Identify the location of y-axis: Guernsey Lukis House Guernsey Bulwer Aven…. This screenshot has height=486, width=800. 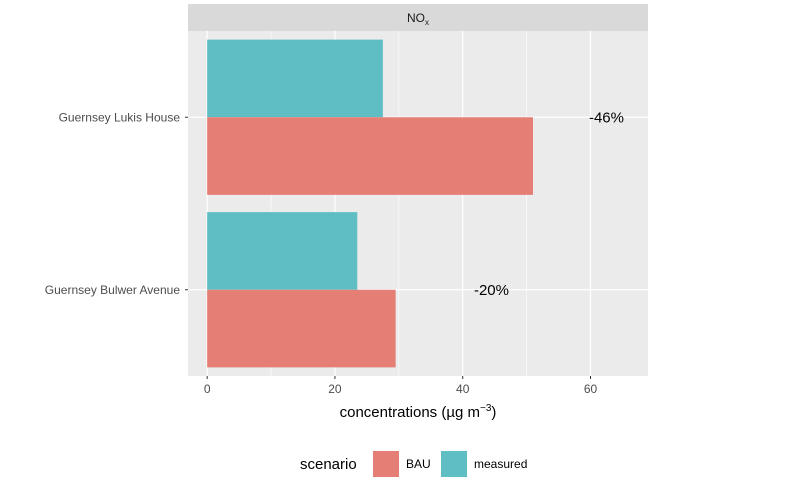
(116, 203).